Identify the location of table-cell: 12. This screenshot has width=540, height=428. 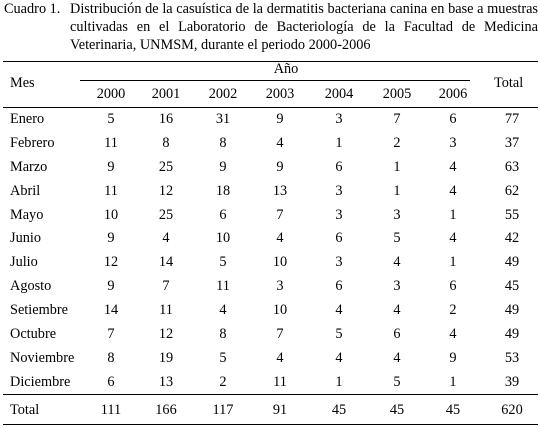
(111, 262).